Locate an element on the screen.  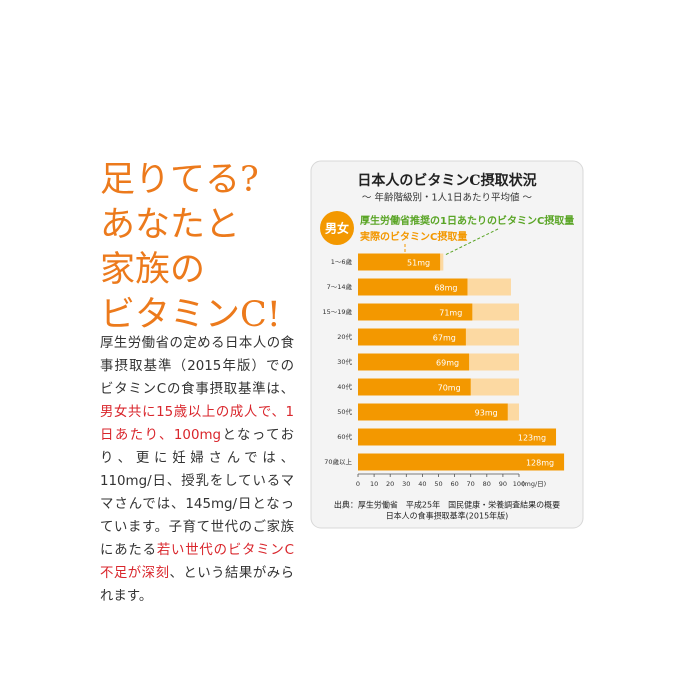
data-label: 70mg is located at coordinates (449, 388).